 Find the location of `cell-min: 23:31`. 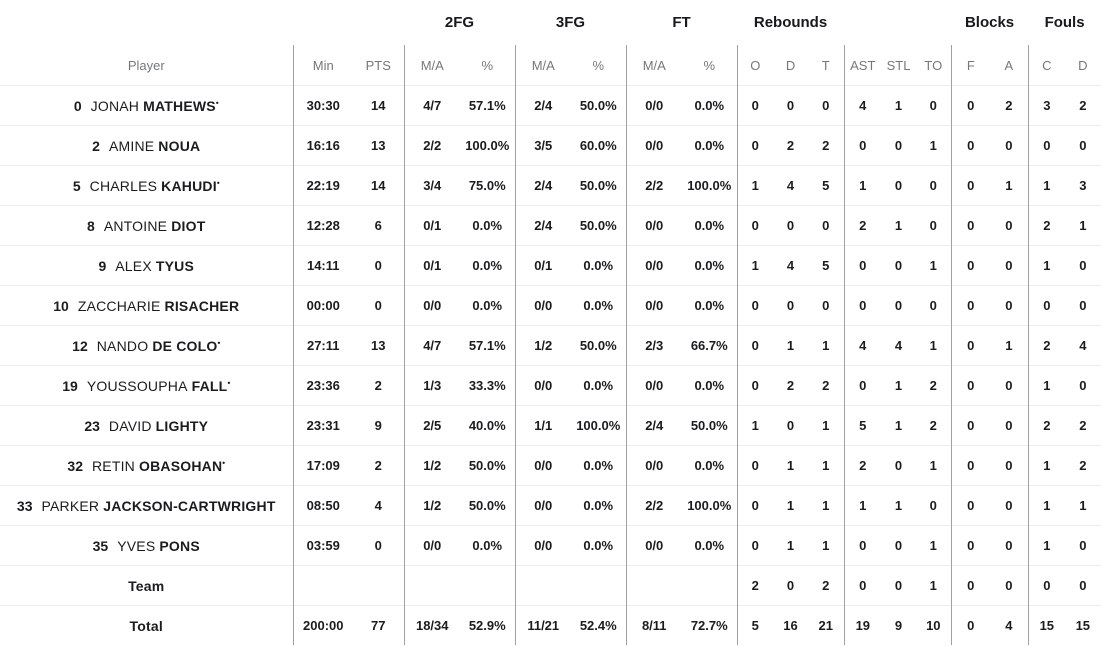

cell-min: 23:31 is located at coordinates (322, 425).